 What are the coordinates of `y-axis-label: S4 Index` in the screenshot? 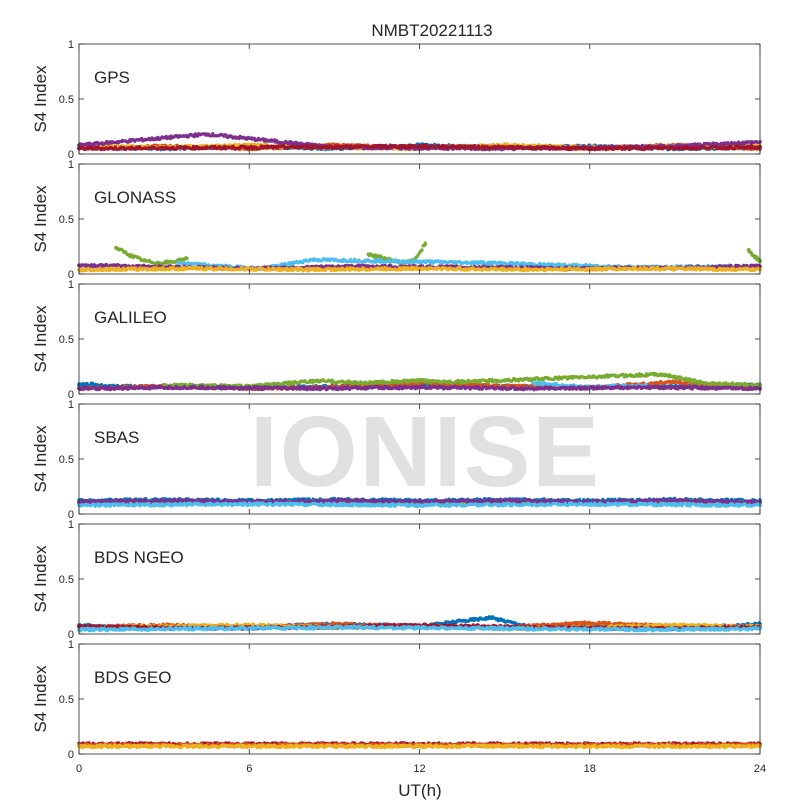 It's located at (40, 99).